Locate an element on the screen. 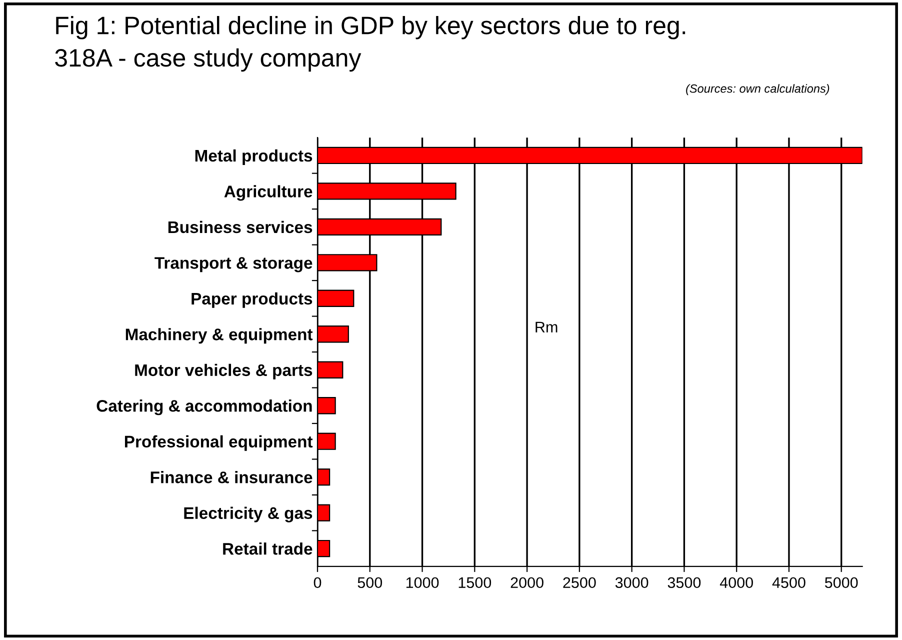 This screenshot has width=902, height=640. x-tick-label: 4500 is located at coordinates (789, 582).